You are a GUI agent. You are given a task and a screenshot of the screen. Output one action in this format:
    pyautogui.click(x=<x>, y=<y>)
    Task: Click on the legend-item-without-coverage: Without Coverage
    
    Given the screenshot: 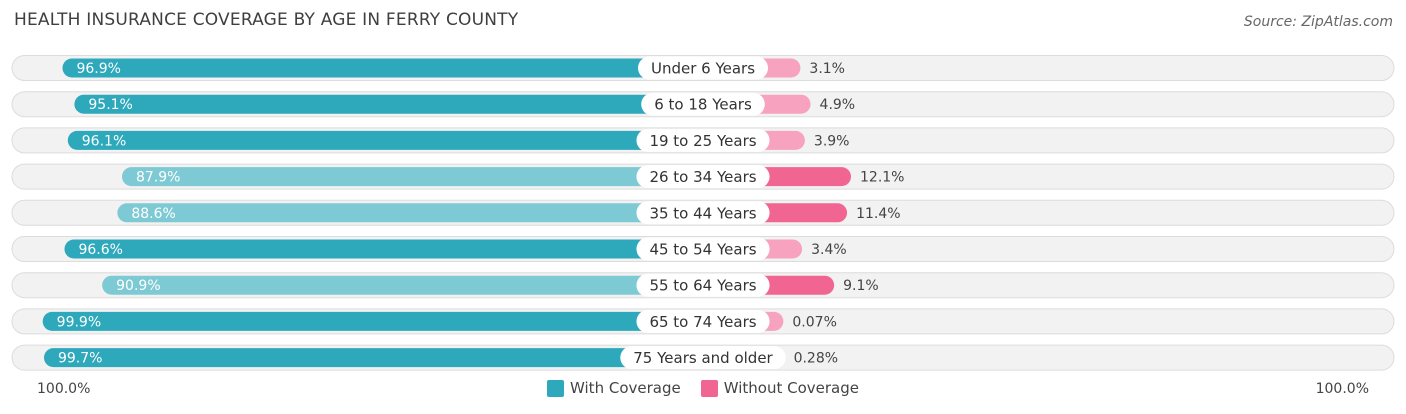 What is the action you would take?
    pyautogui.click(x=779, y=388)
    